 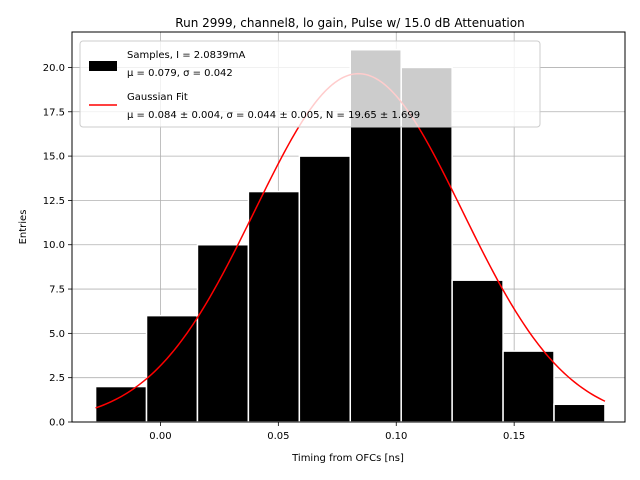 What do you see at coordinates (54, 245) in the screenshot?
I see `y-tick-label: 10.0` at bounding box center [54, 245].